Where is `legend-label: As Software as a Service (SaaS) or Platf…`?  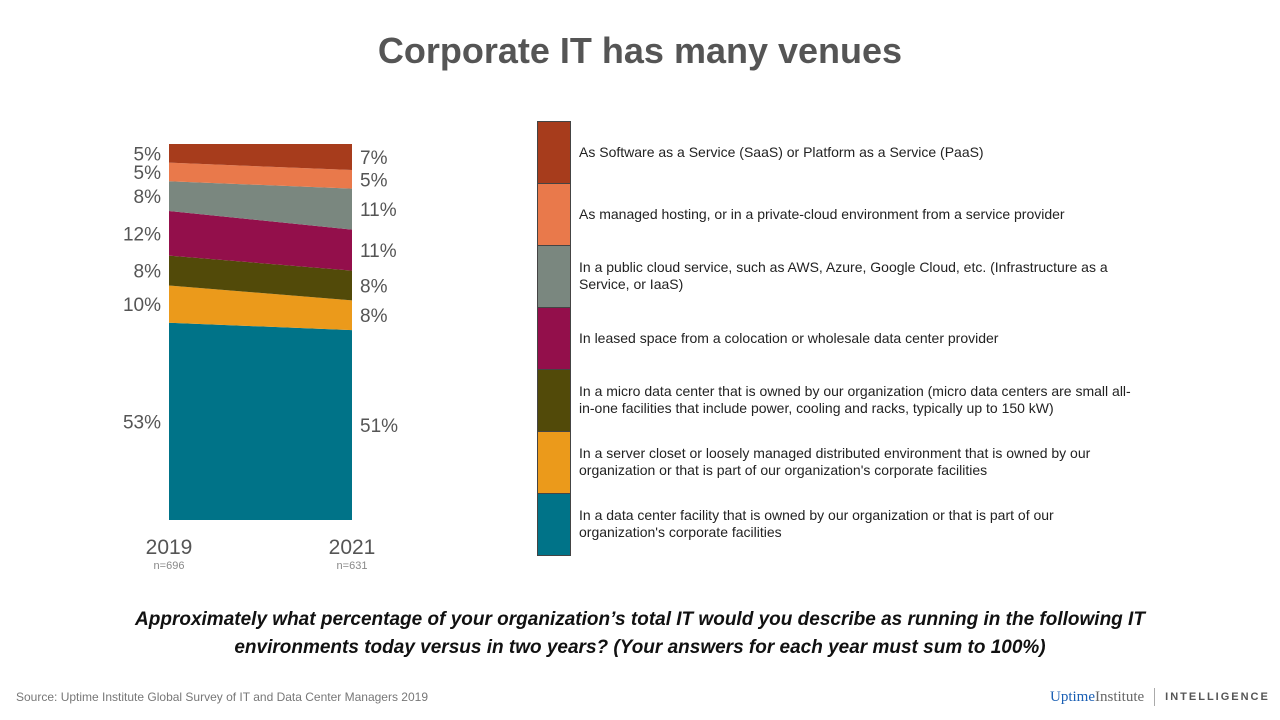
legend-label: As Software as a Service (SaaS) or Platf… is located at coordinates (781, 151).